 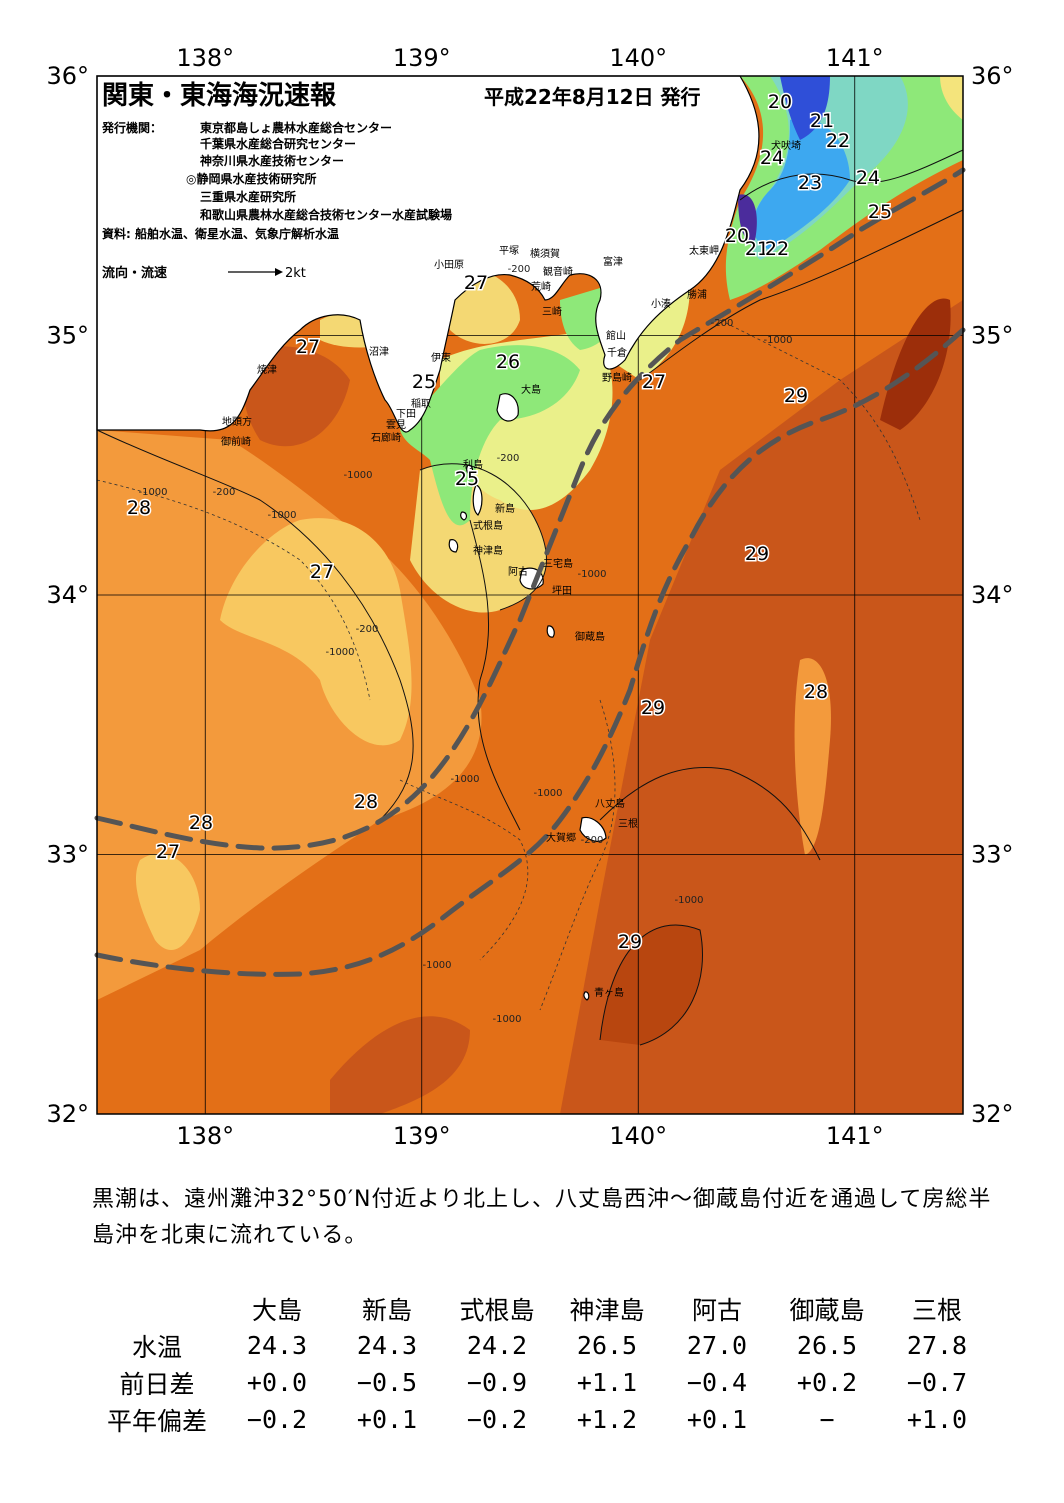 I want to click on issuer-4: 三重県水産研究所, so click(x=248, y=196).